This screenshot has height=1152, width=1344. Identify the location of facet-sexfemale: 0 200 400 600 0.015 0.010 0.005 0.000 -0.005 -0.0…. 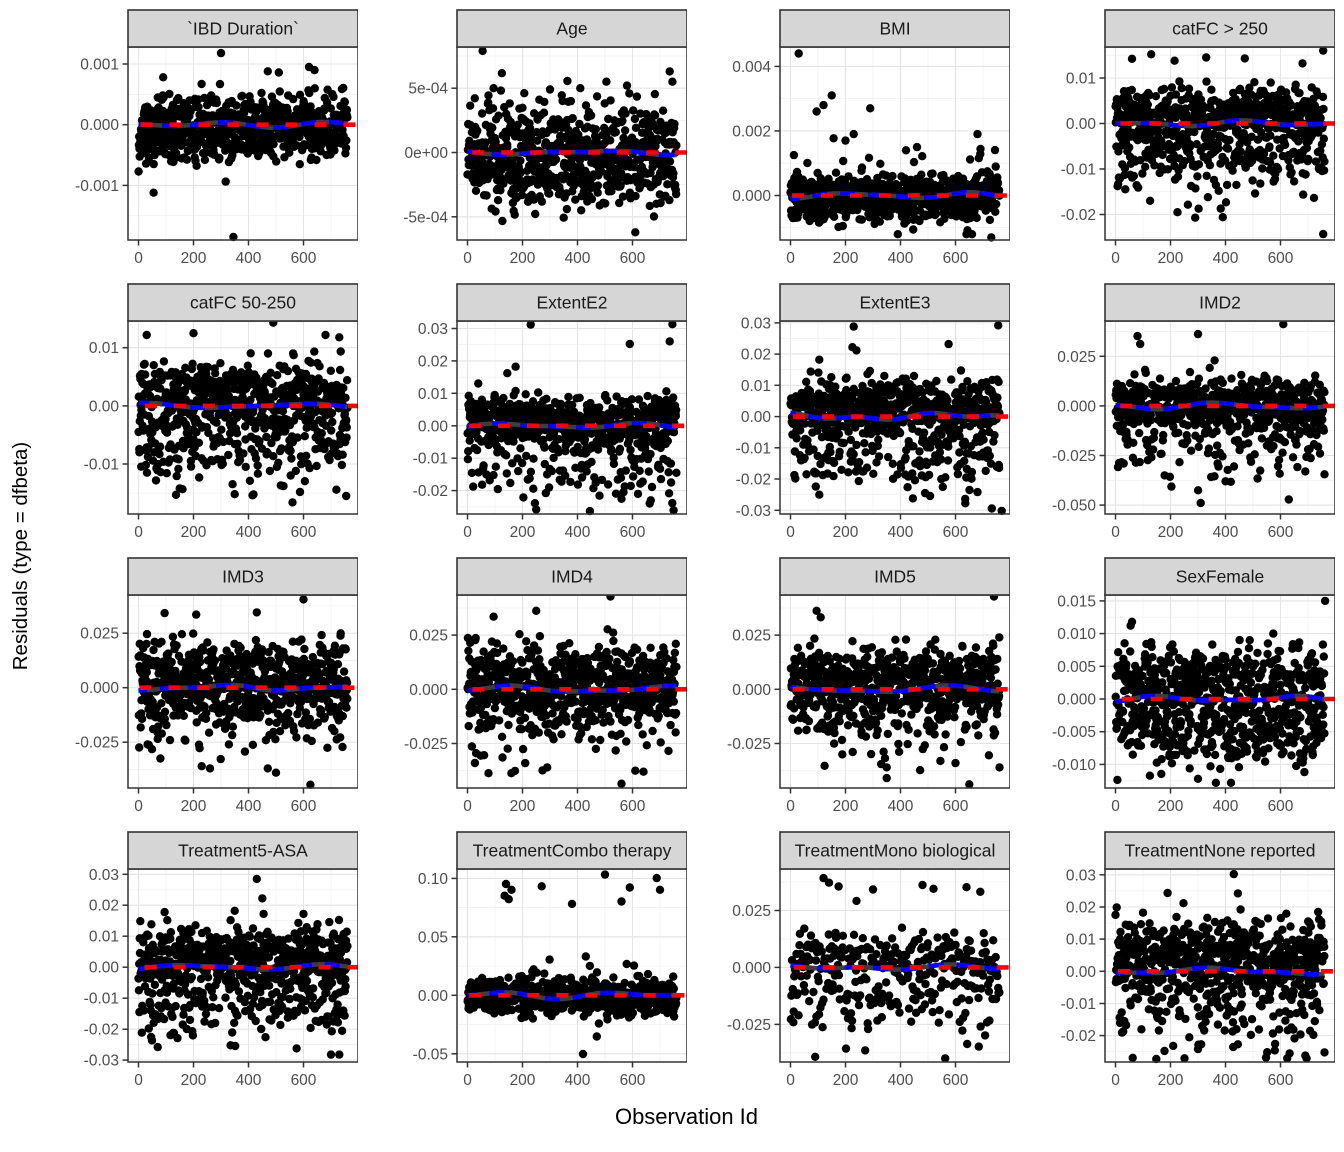
(1193, 686).